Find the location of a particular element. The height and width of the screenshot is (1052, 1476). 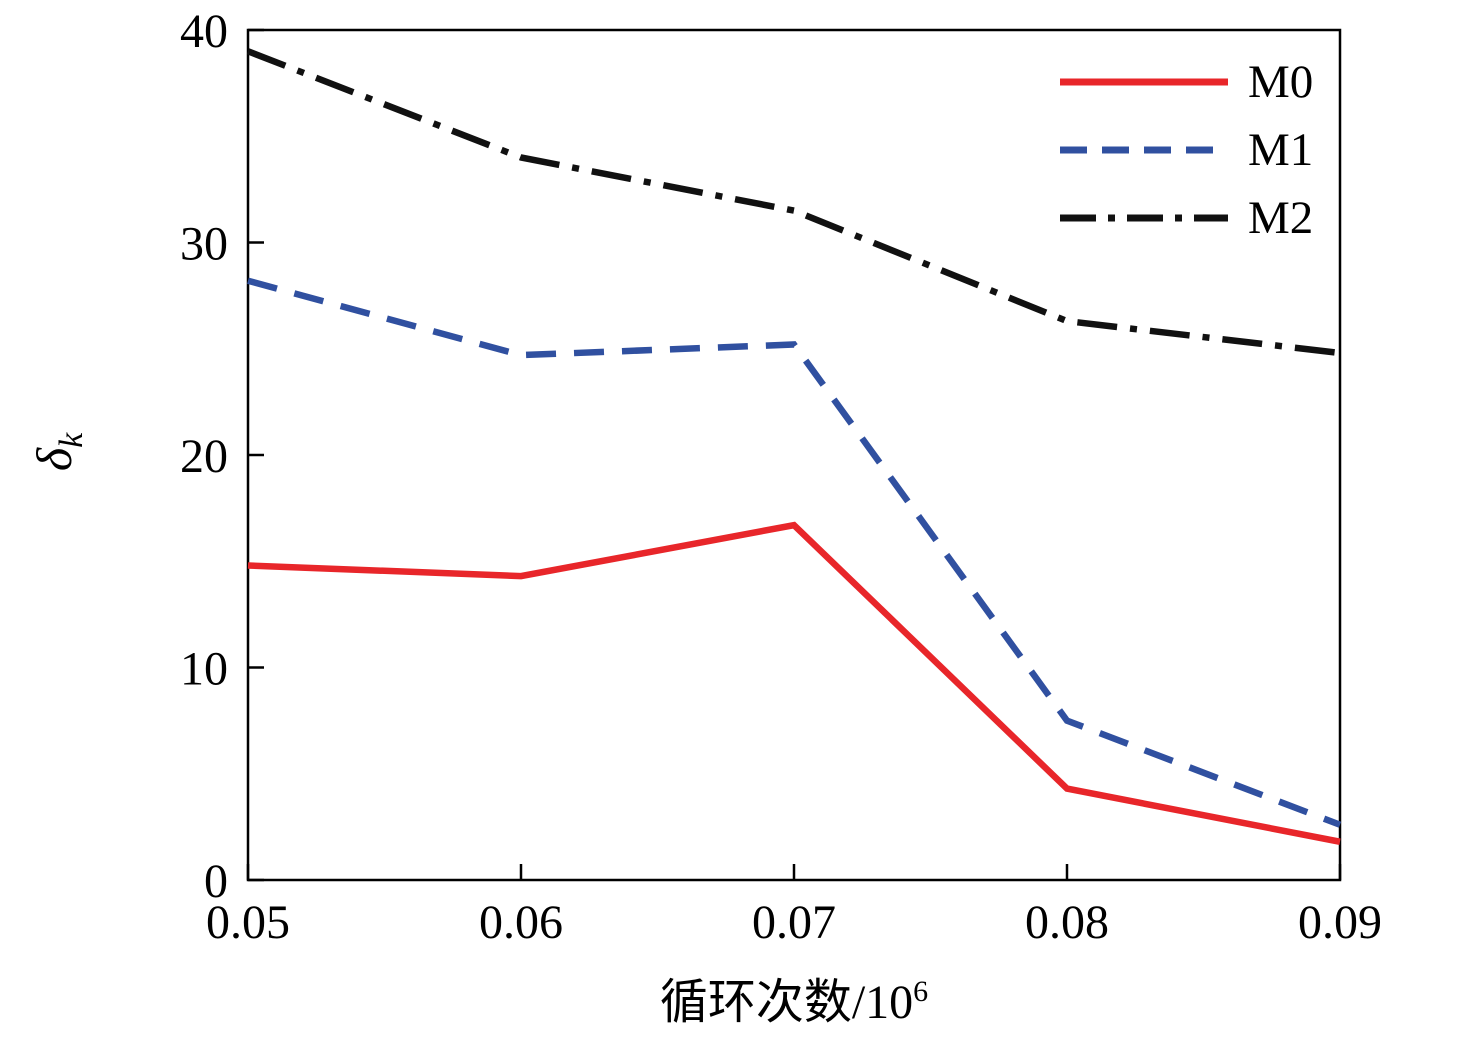

legend-line-solid-icon is located at coordinates (1144, 82).